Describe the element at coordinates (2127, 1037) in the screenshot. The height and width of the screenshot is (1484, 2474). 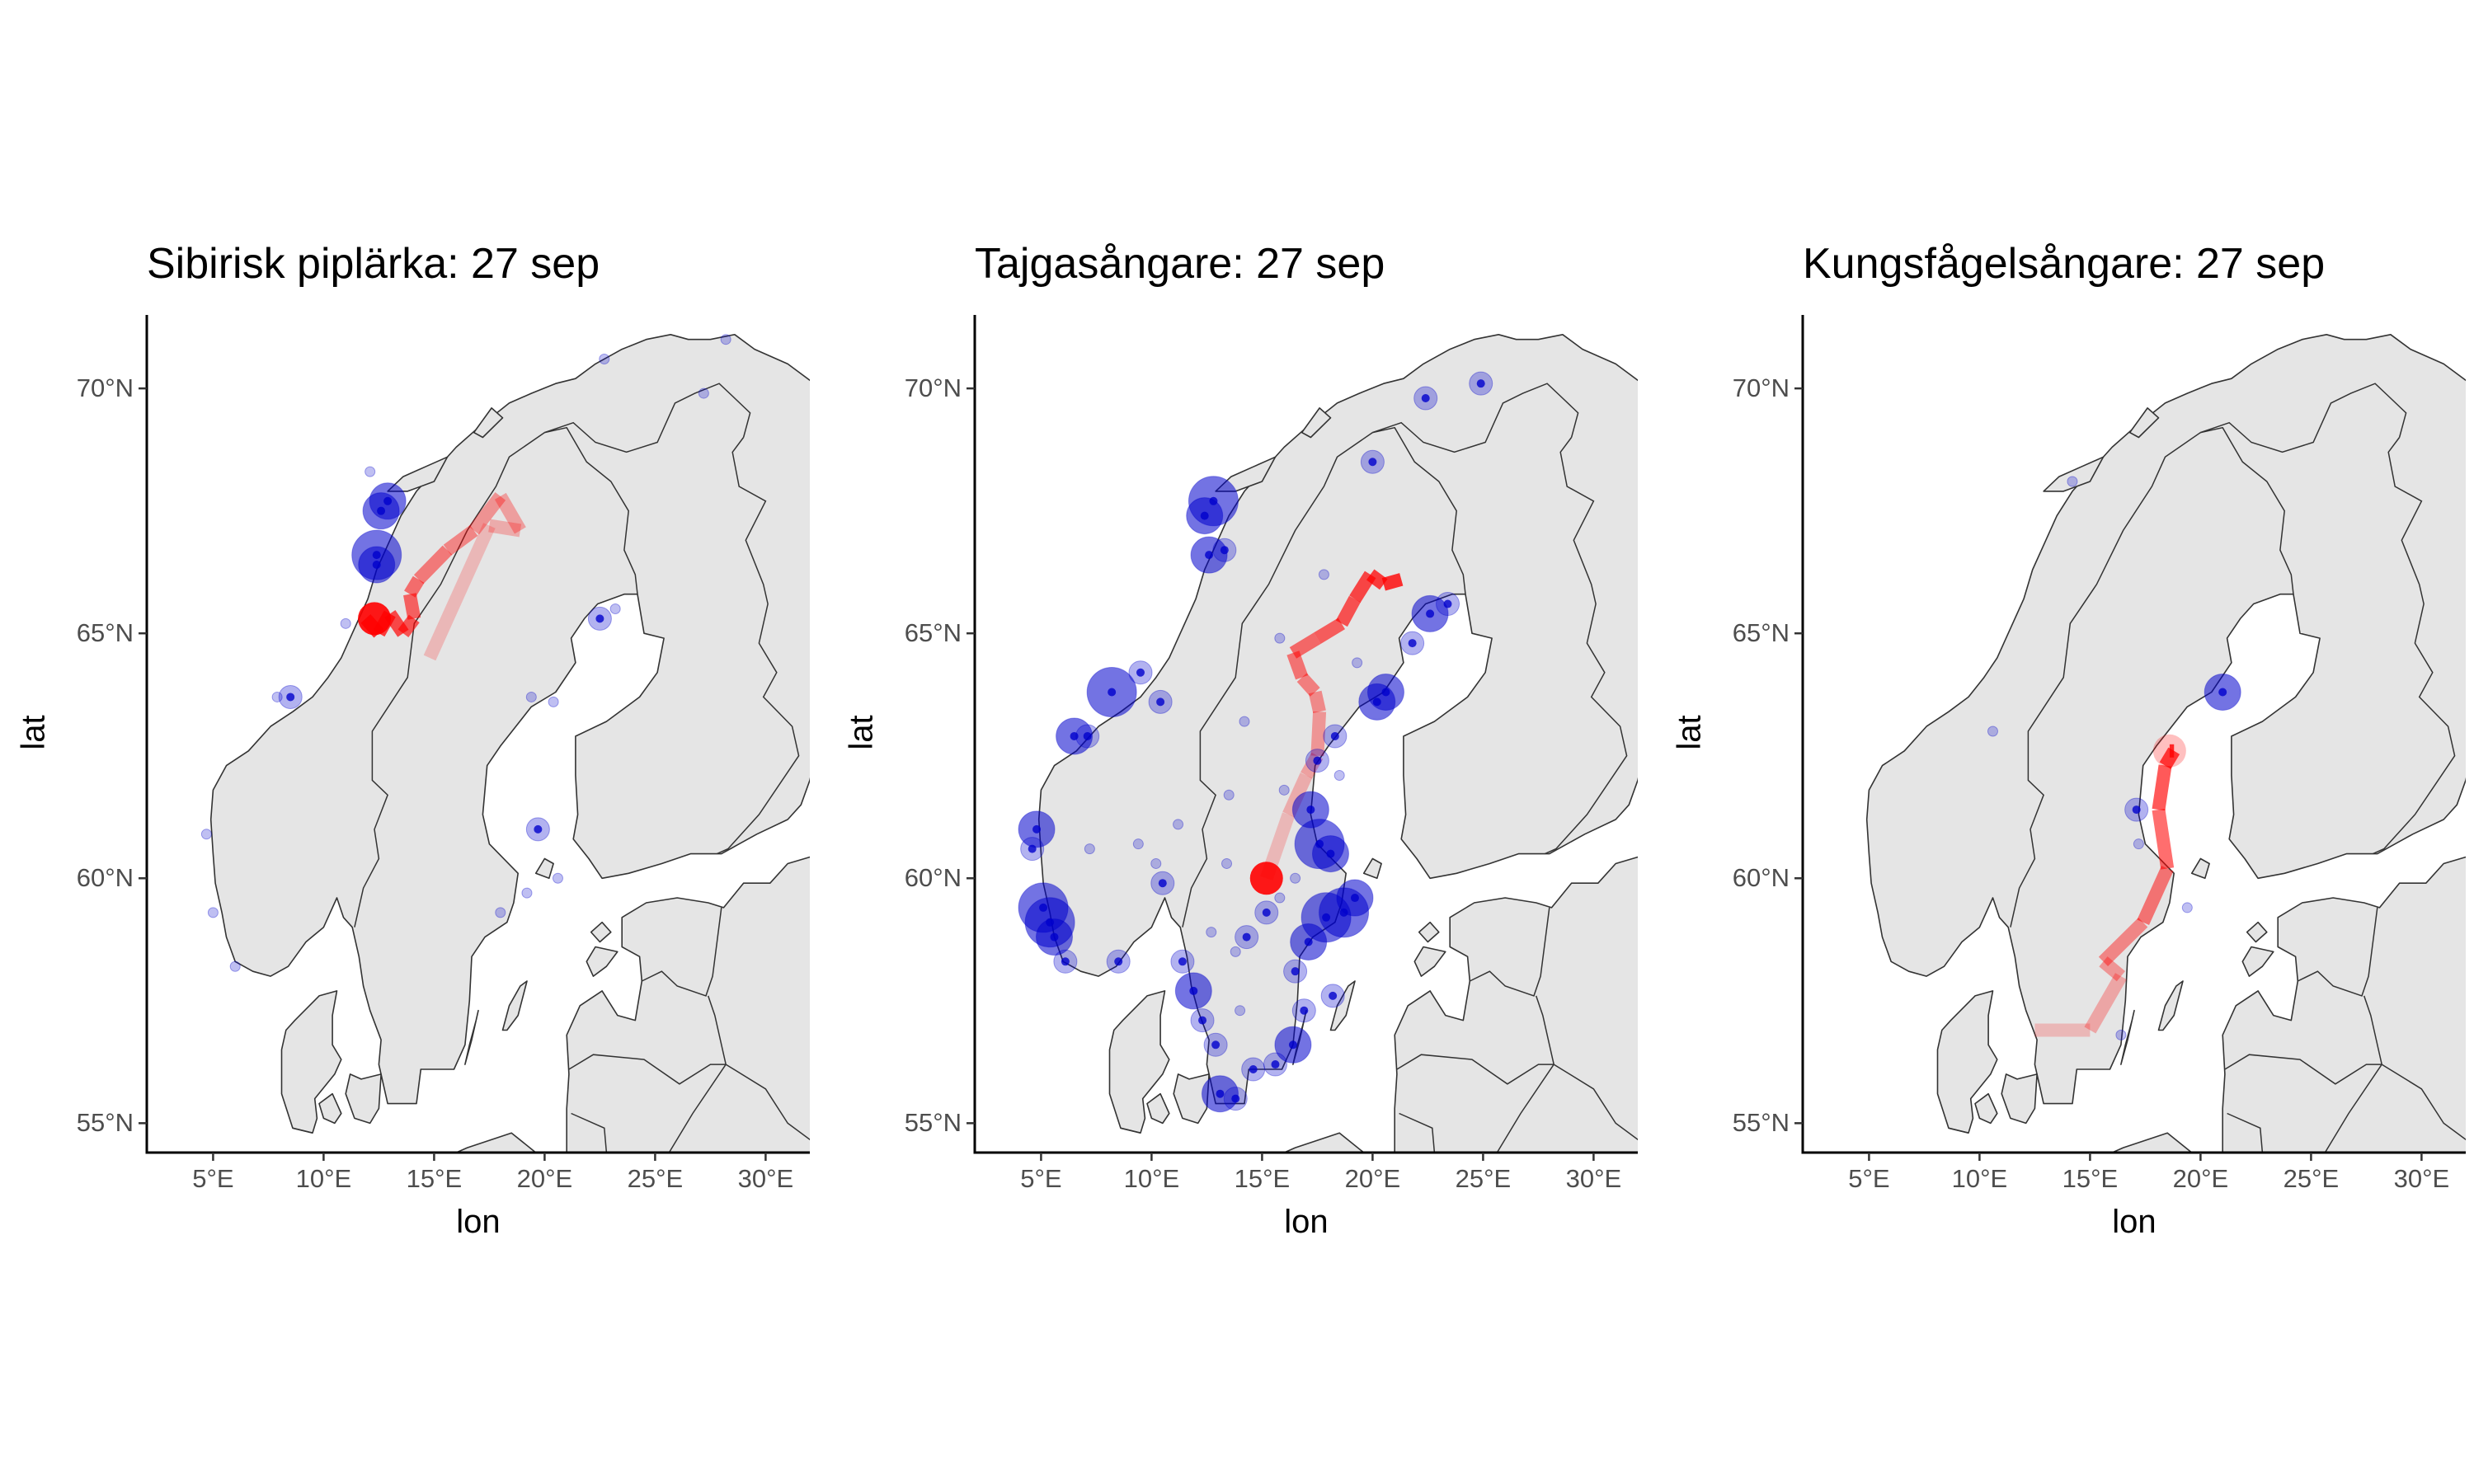
I see `land-oland` at that location.